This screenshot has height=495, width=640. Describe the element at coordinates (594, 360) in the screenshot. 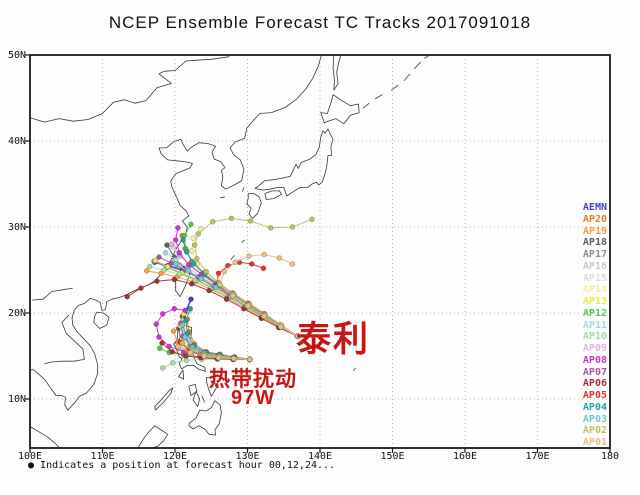

I see `legend-entry-AP08: AP08` at that location.